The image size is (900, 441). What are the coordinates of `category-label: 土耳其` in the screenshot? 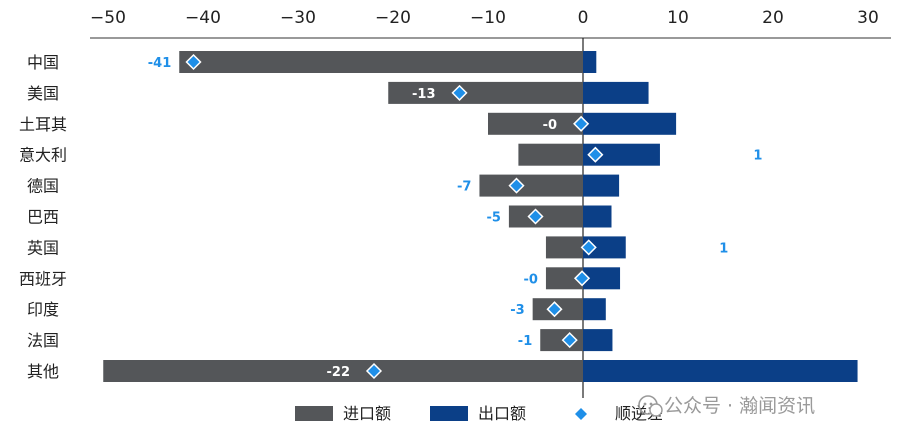 It's located at (43, 124).